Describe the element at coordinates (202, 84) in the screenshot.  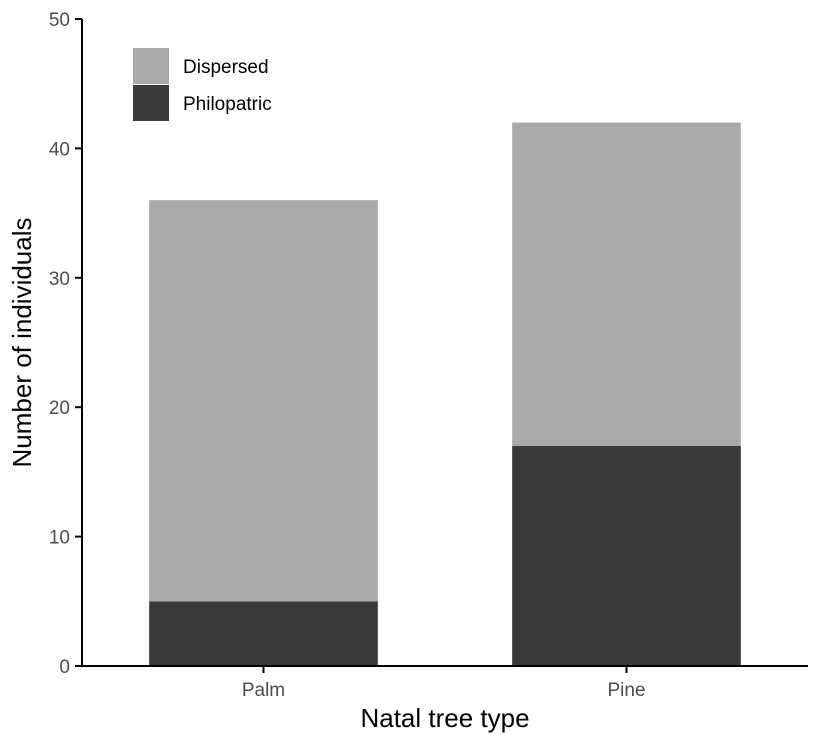
I see `legend: Dispersed Philopatric` at that location.